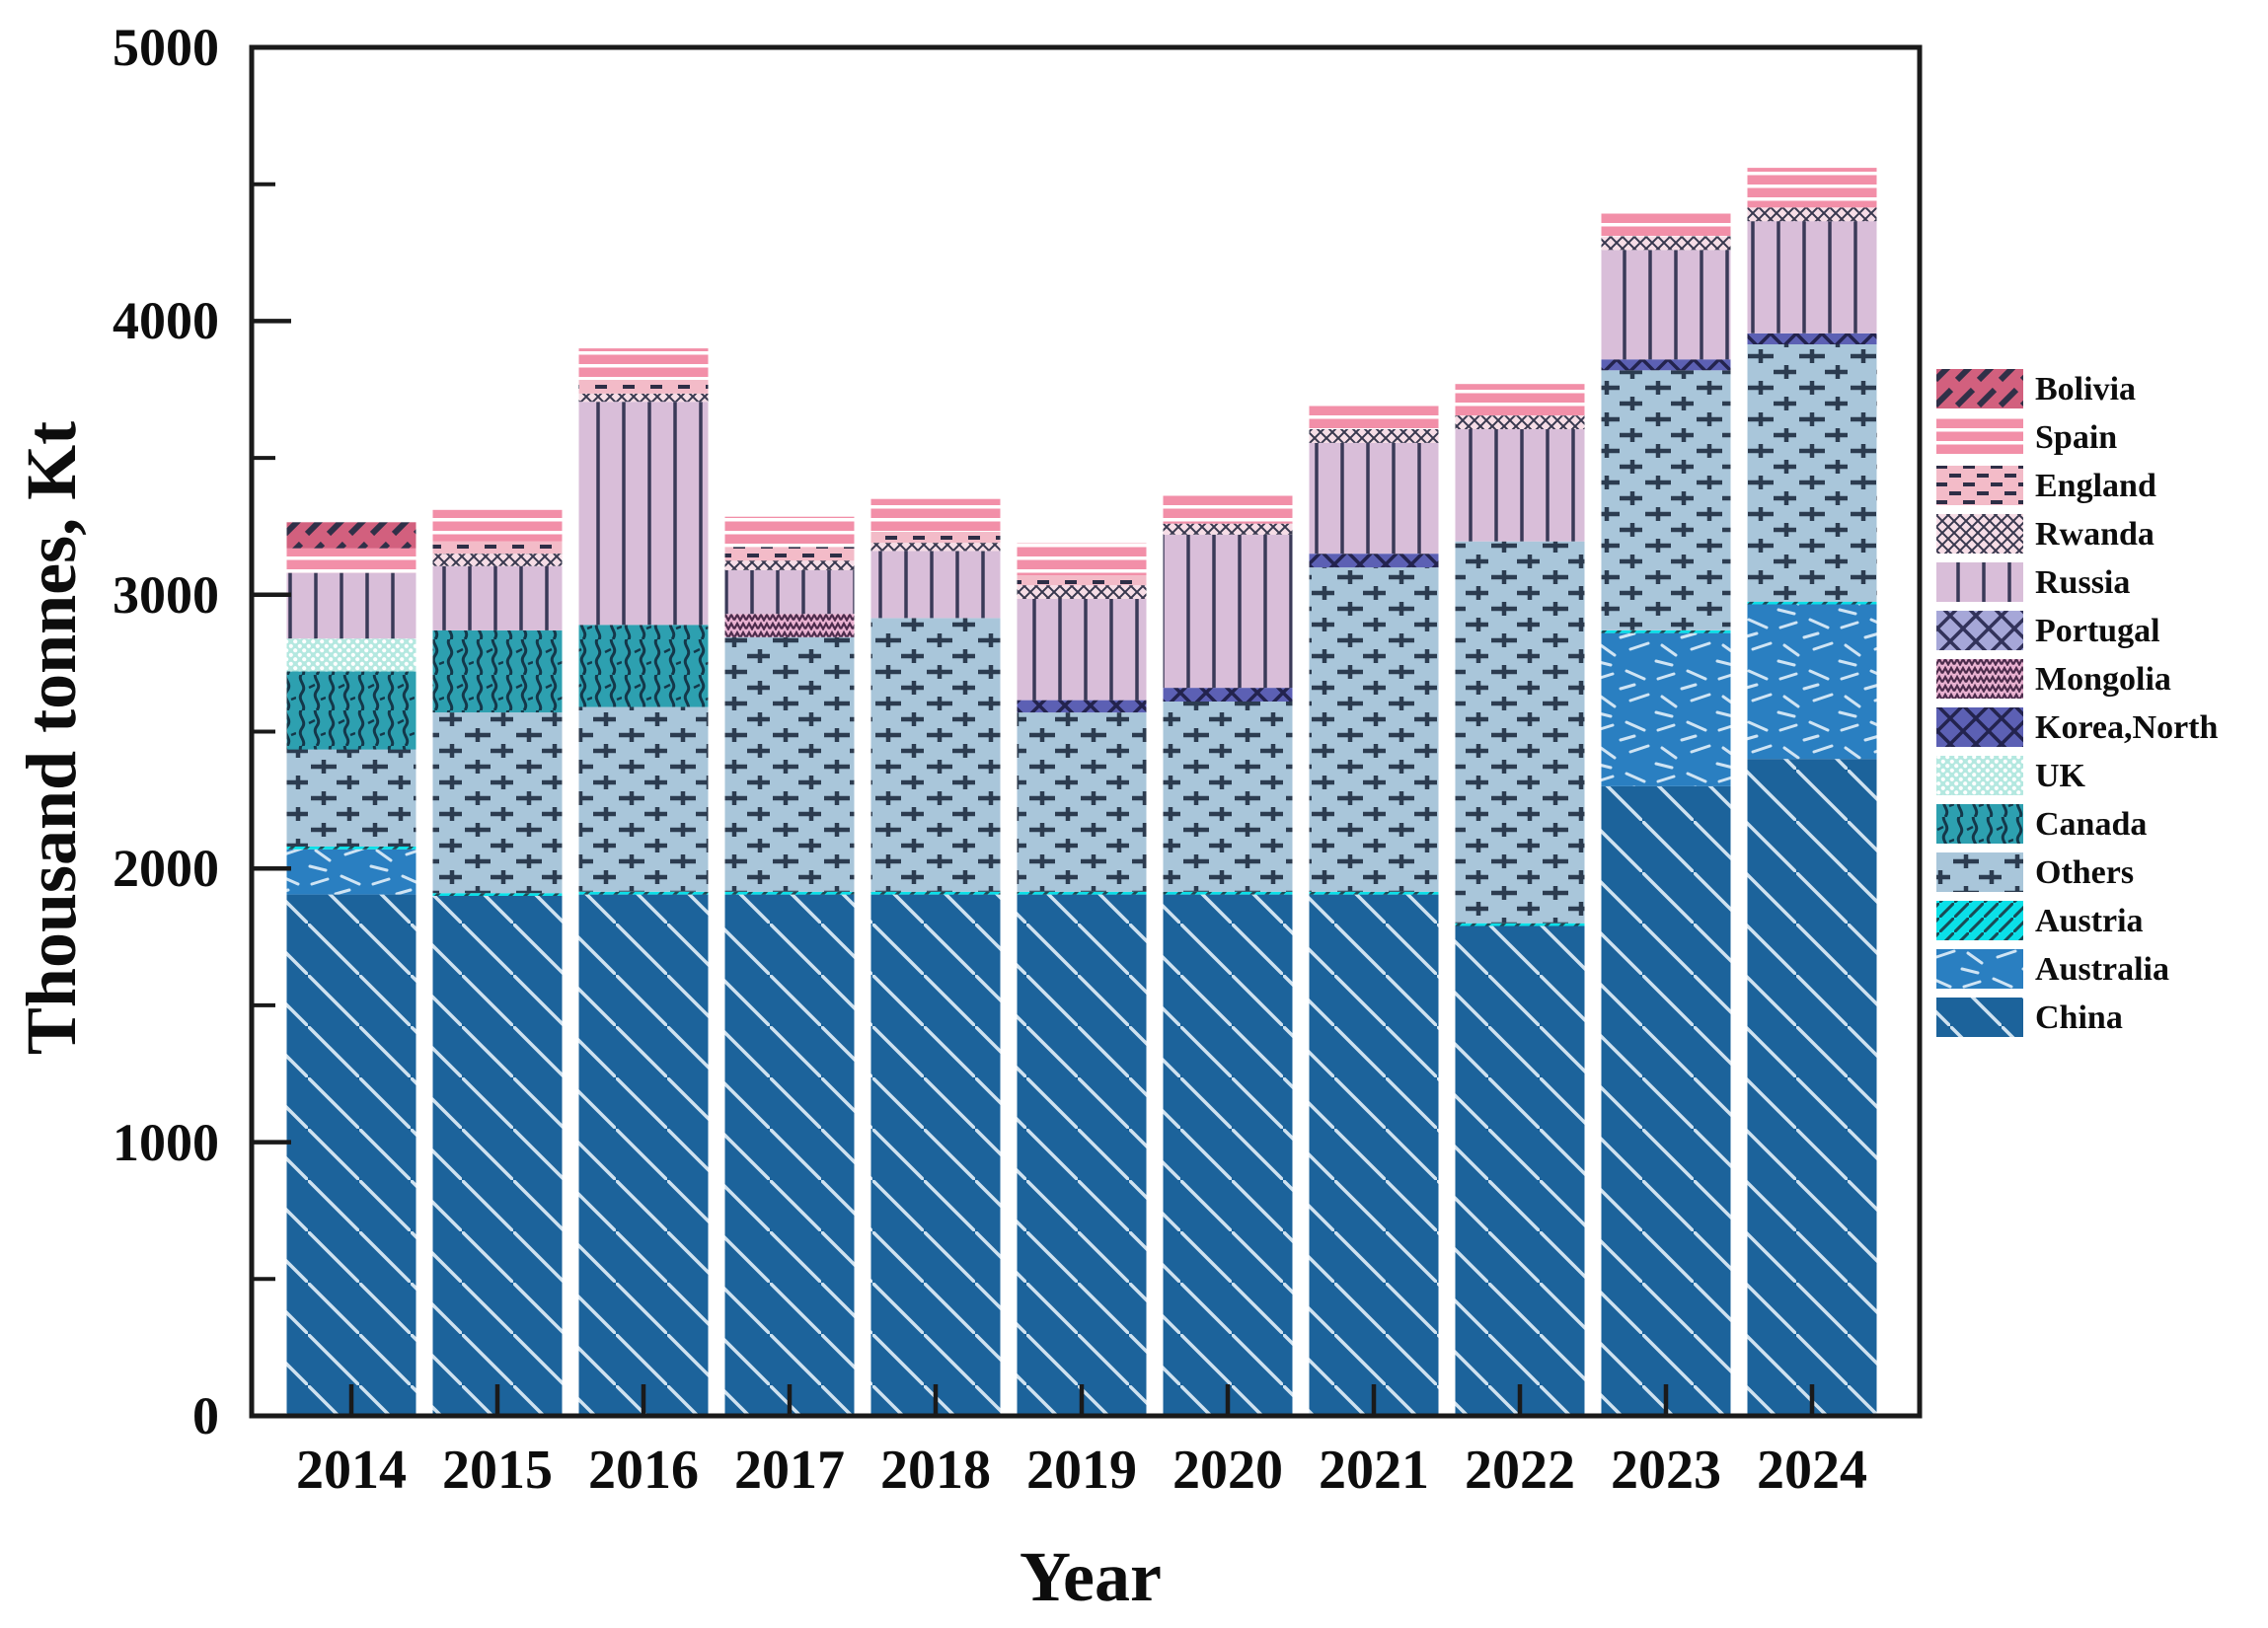  I want to click on bar-segment-korea-north-2023, so click(1666, 365).